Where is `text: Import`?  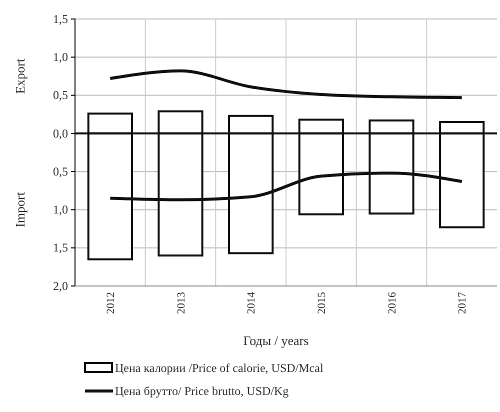 text: Import is located at coordinates (20, 210).